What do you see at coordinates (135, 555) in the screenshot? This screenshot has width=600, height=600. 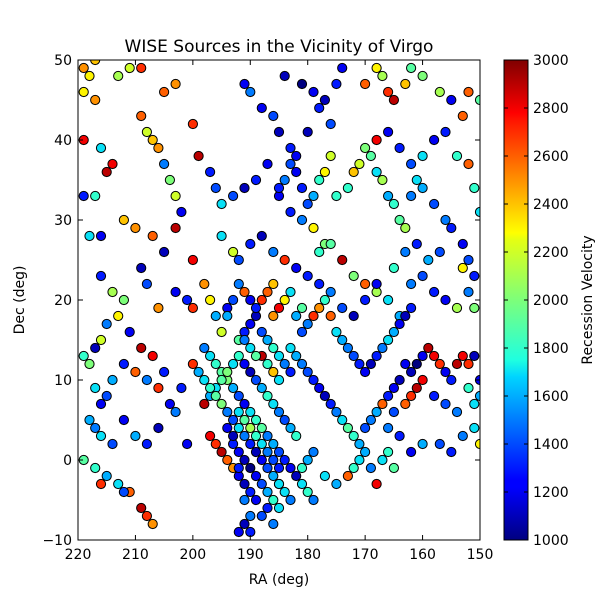 I see `x-tick-label: 210` at bounding box center [135, 555].